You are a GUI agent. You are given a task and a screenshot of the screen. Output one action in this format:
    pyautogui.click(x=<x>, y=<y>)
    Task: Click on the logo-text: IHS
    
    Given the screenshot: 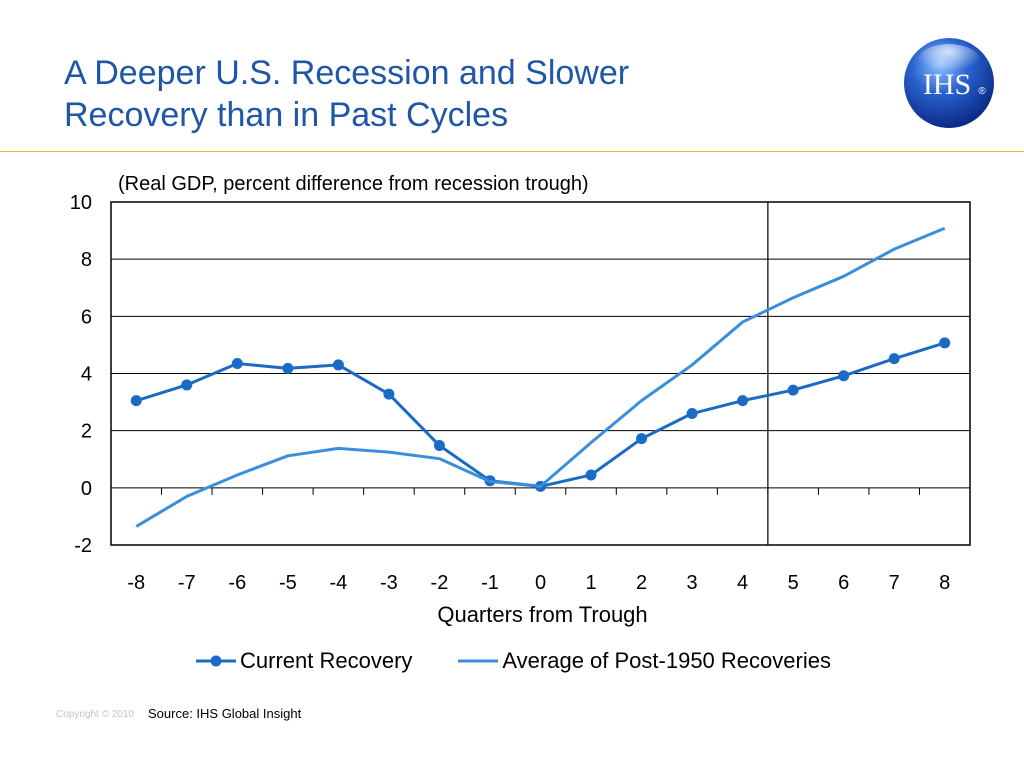 What is the action you would take?
    pyautogui.click(x=947, y=84)
    